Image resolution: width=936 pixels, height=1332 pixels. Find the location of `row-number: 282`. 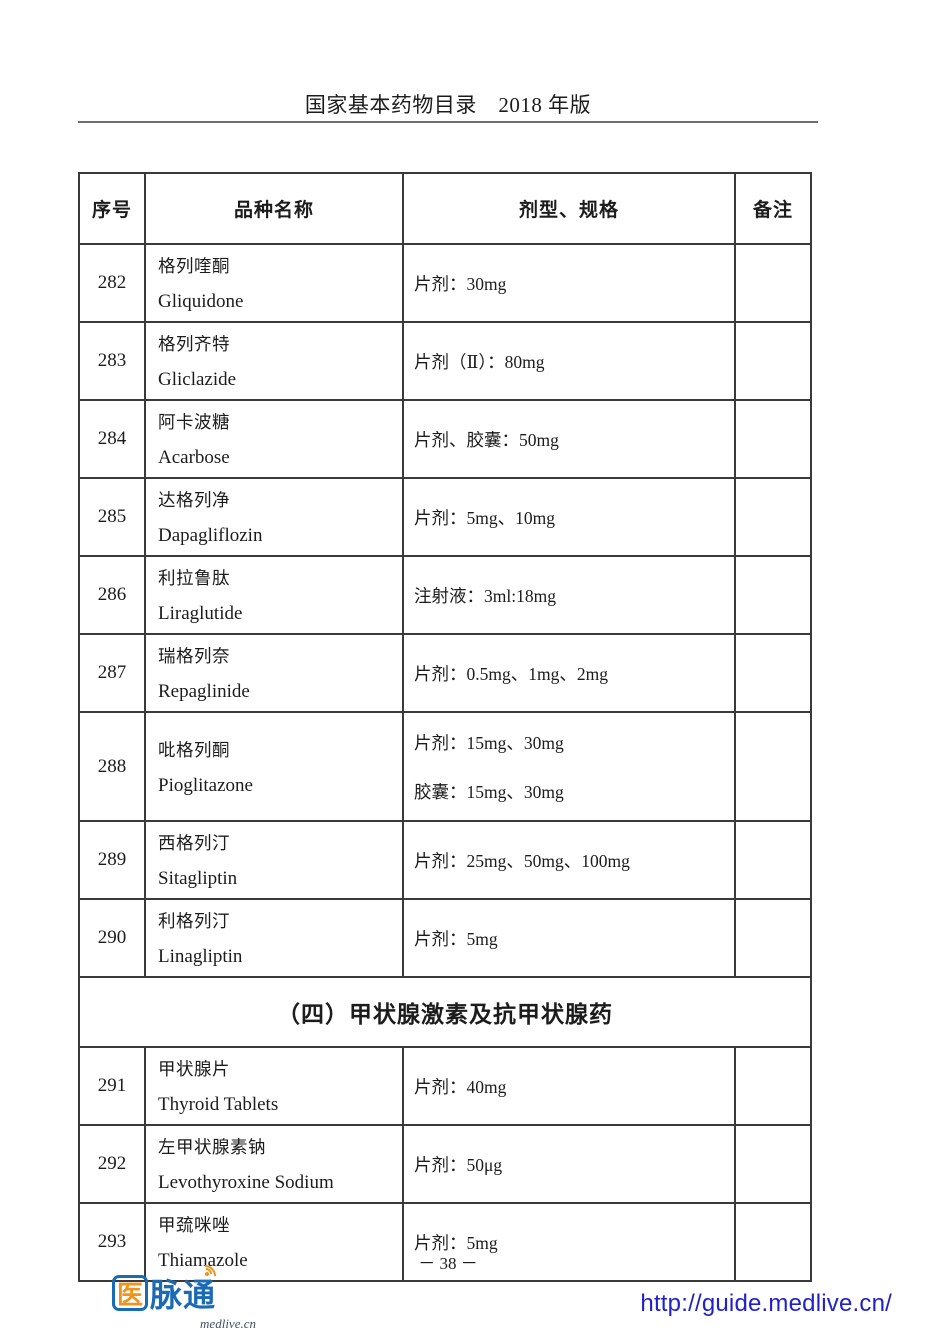

row-number: 282 is located at coordinates (113, 283).